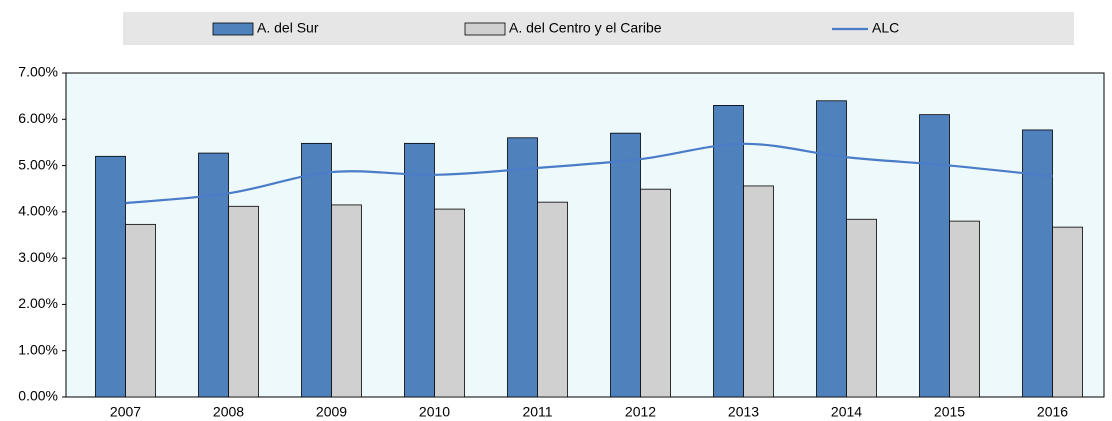 This screenshot has height=421, width=1112. I want to click on y-tick-label: 2.00%, so click(38, 303).